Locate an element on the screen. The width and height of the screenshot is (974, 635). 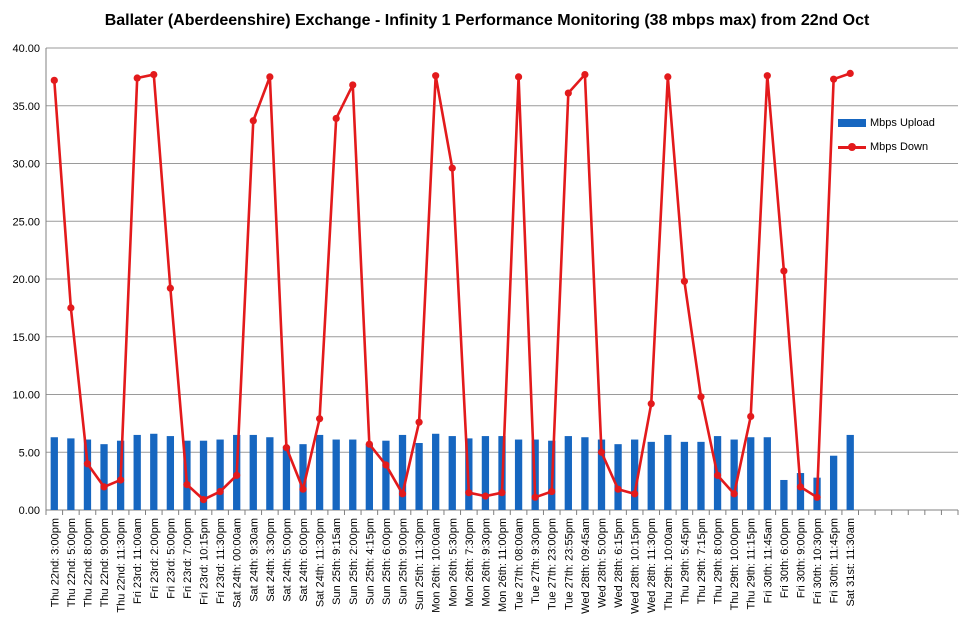
y-tick-label: 30.00 is located at coordinates (26, 165).